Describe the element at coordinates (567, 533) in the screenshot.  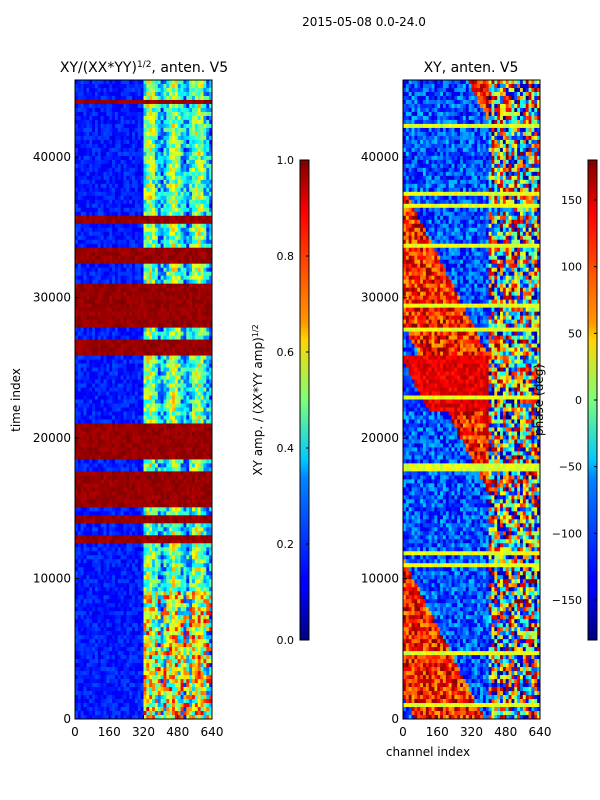
I see `colorbar-tick-label: −100` at that location.